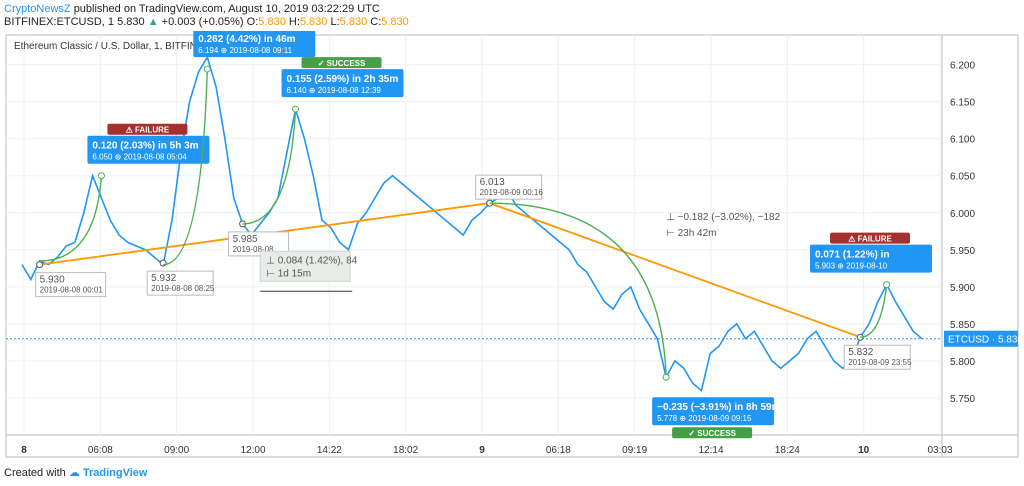 The height and width of the screenshot is (486, 1024). Describe the element at coordinates (131, 22) in the screenshot. I see `last-price: 5.830` at that location.